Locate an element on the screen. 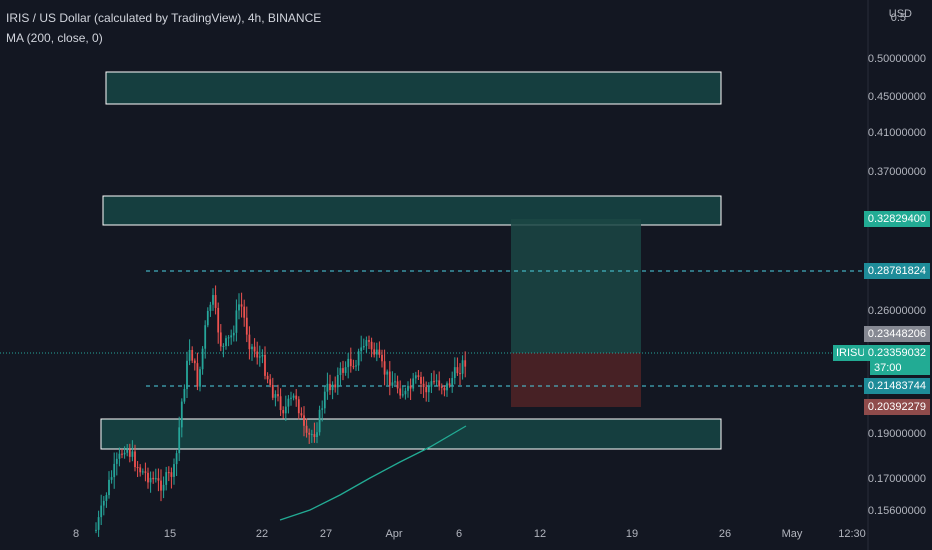  price-tick: 0.19000000 is located at coordinates (896, 434).